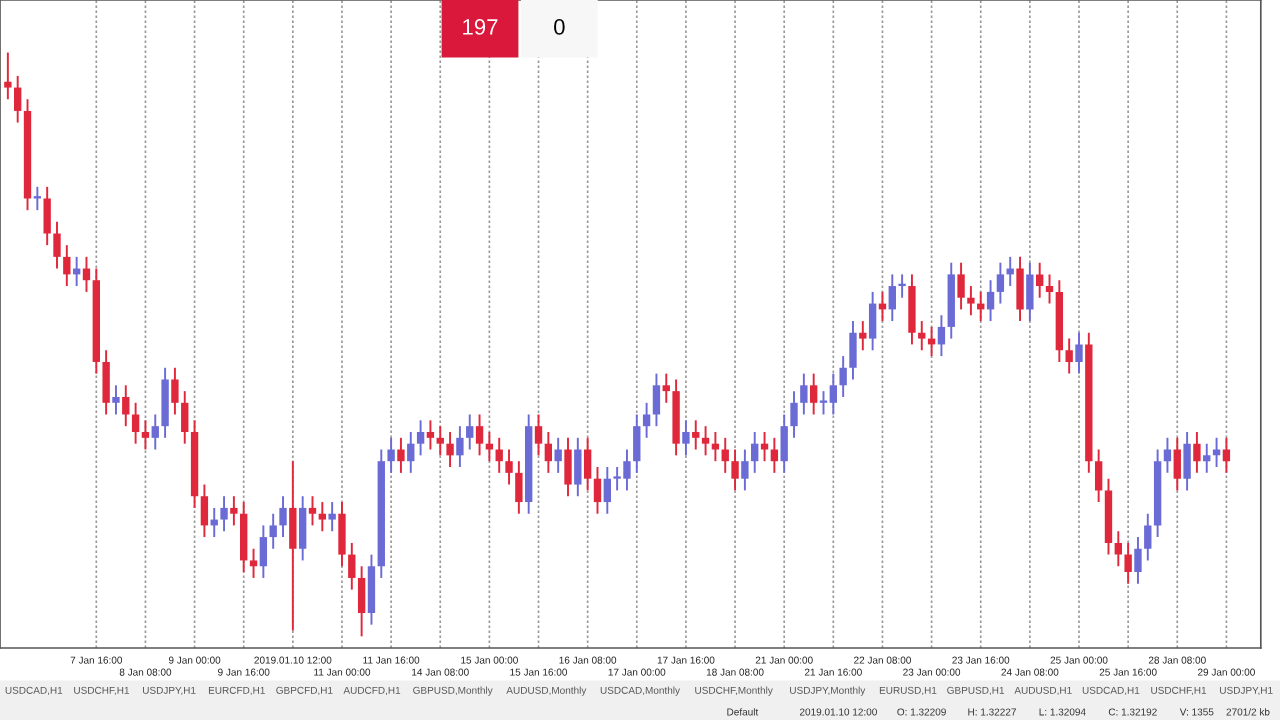  What do you see at coordinates (559, 27) in the screenshot?
I see `text: 0` at bounding box center [559, 27].